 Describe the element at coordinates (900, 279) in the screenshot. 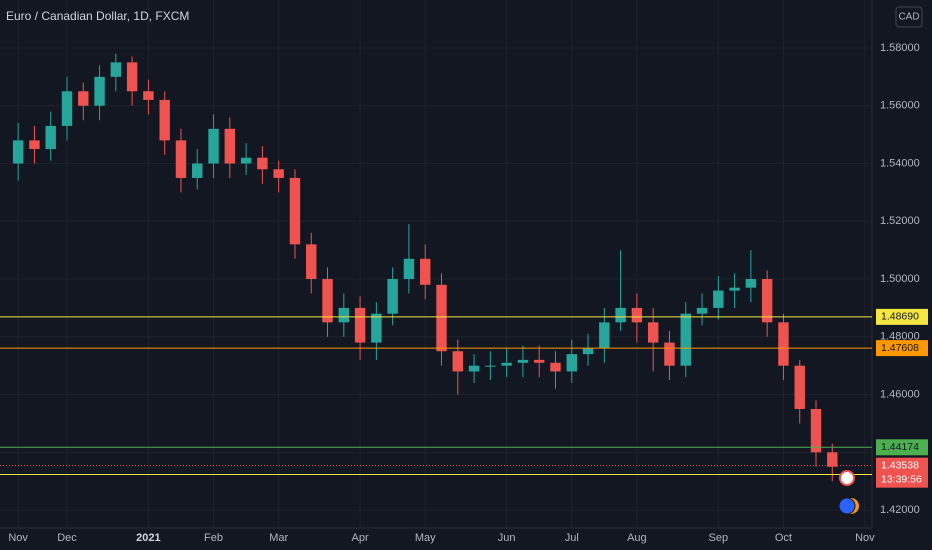

I see `y-tick-label: 1.50000` at that location.